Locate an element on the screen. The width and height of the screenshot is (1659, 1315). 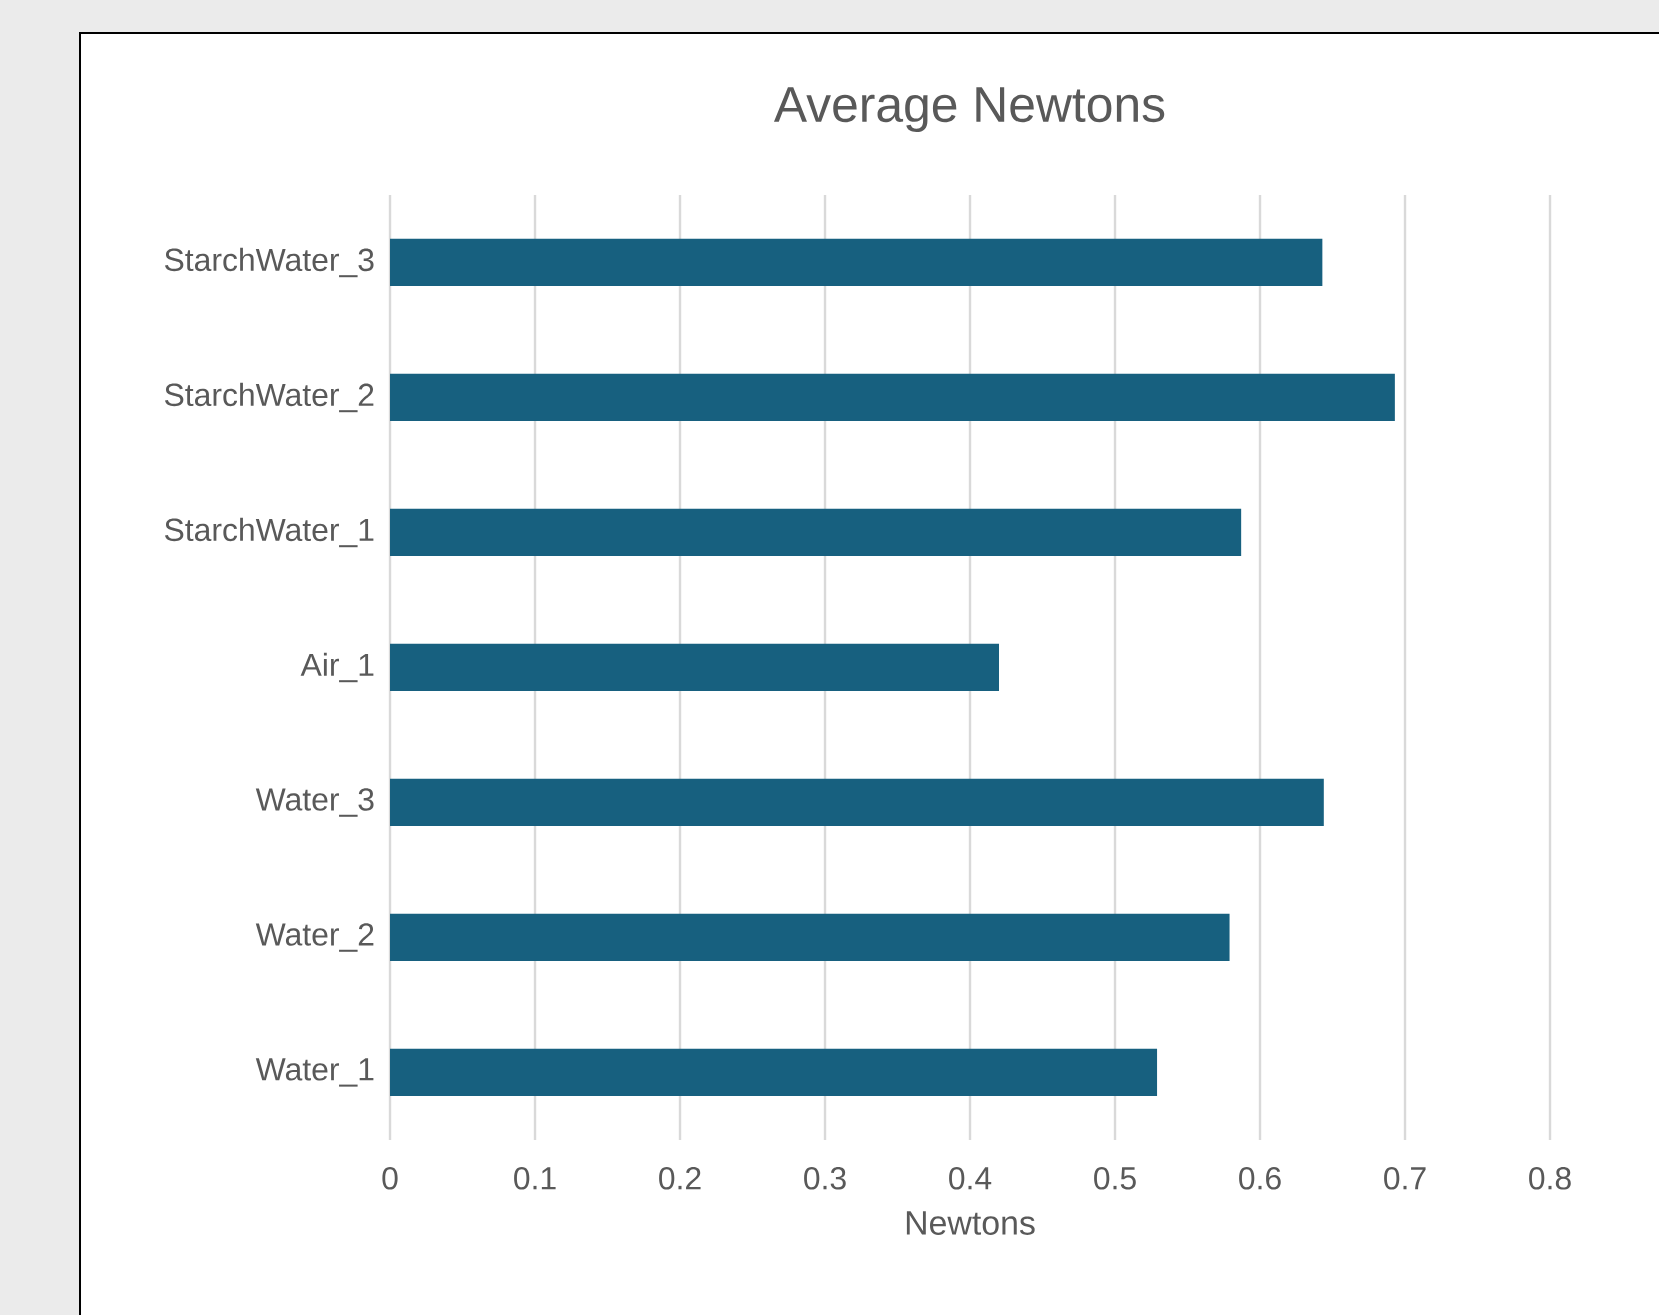
y-tick-label: Water_3 is located at coordinates (314, 802).